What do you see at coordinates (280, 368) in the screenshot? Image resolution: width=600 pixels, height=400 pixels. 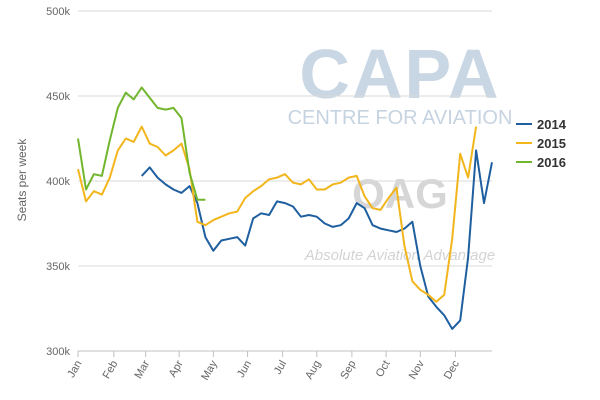 I see `x-tick-label: Jul` at bounding box center [280, 368].